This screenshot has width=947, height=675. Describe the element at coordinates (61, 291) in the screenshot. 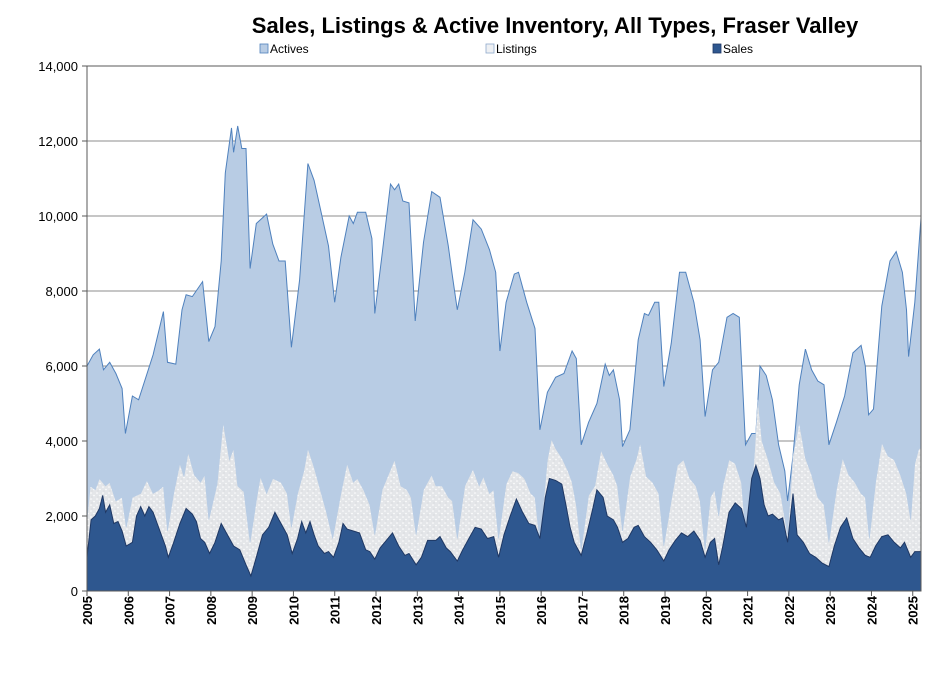

I see `y-tick-label: 8,000` at that location.